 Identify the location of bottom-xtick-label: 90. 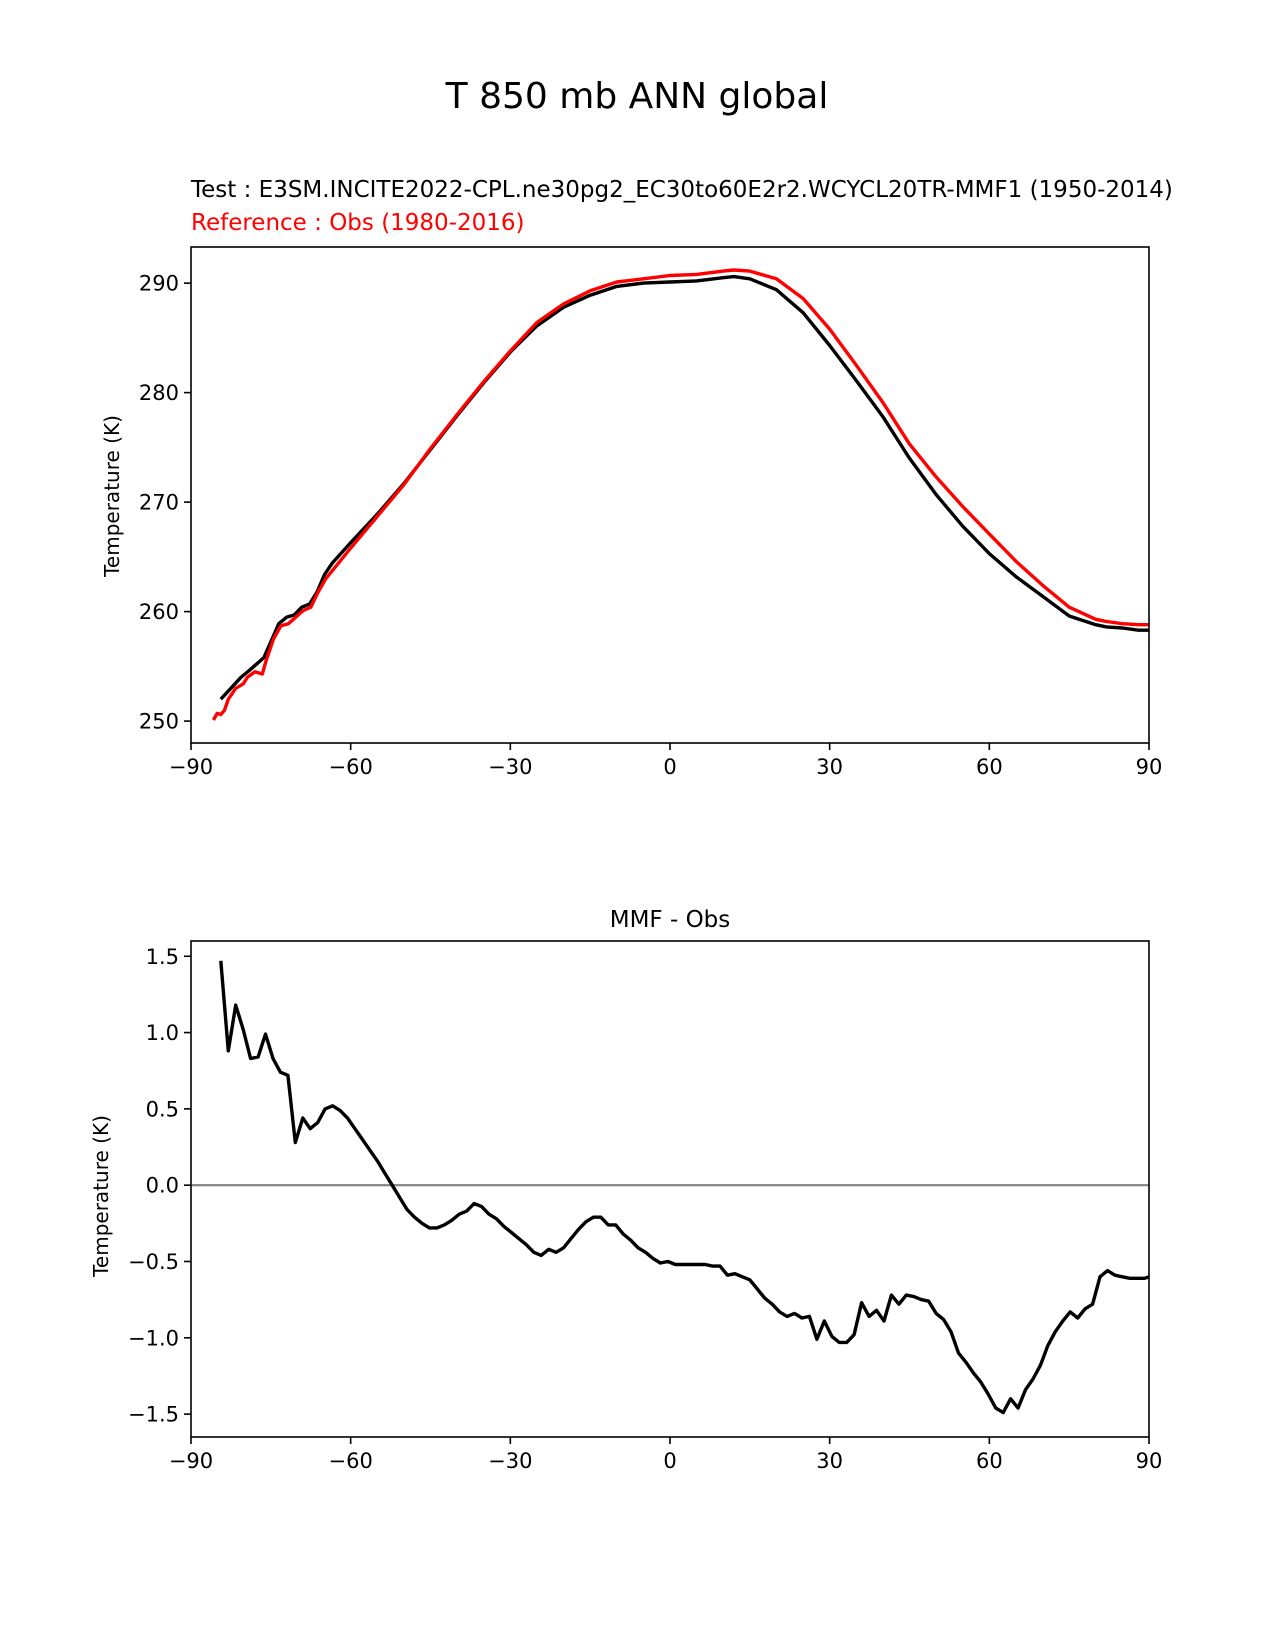
(1149, 1461).